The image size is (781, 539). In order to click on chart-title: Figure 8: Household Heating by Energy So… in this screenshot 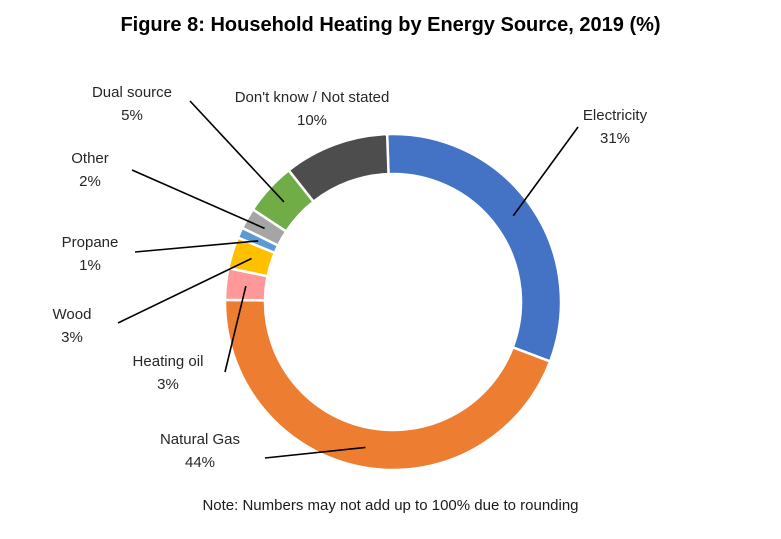, I will do `click(390, 25)`.